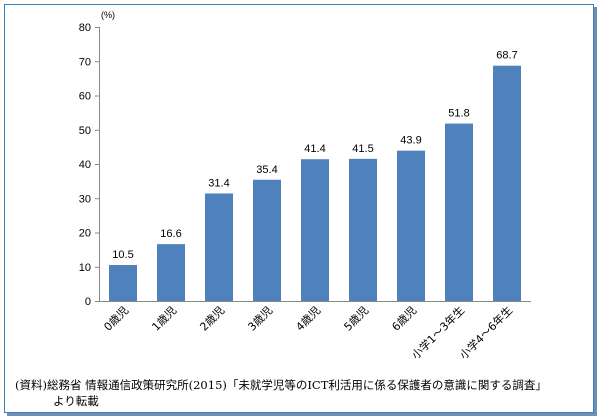 The image size is (600, 420). I want to click on category-label: 1歳児, so click(164, 319).